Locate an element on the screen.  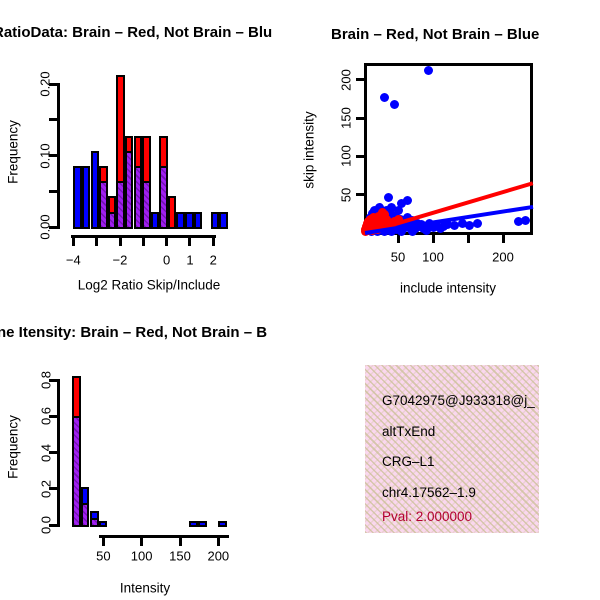
y-tick-label: 0.2 is located at coordinates (46, 488).